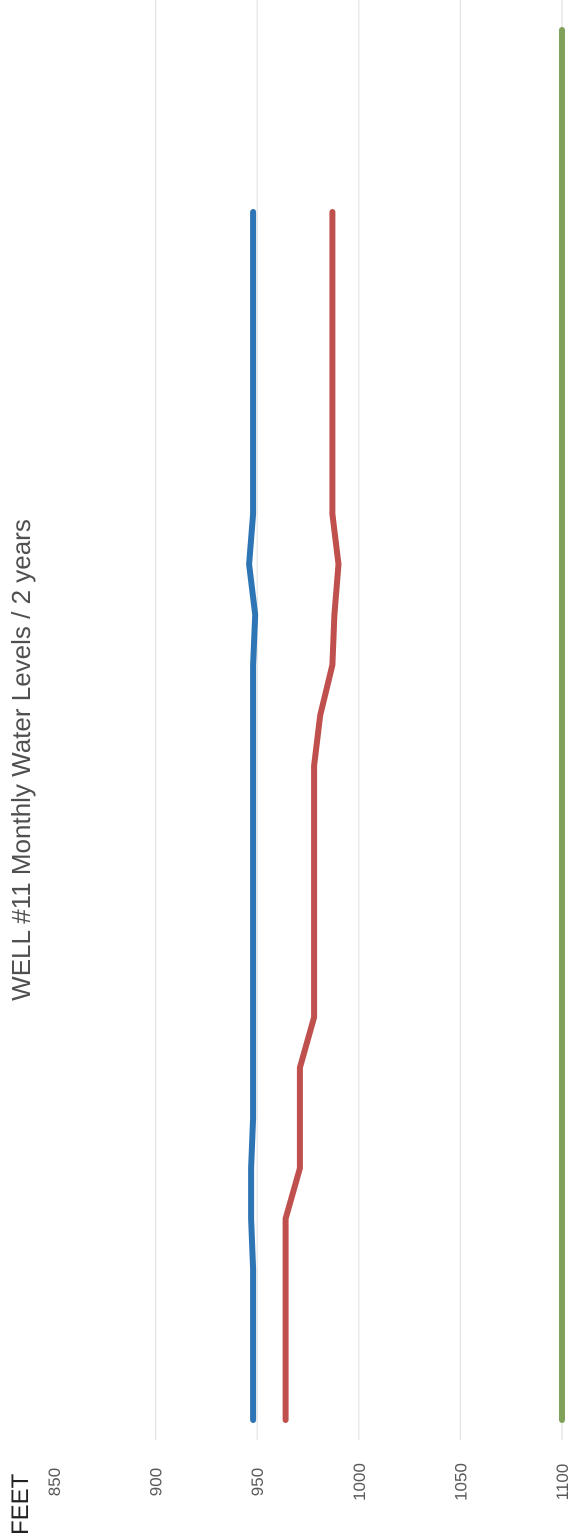  What do you see at coordinates (54, 1482) in the screenshot?
I see `tick-label-850: 850` at bounding box center [54, 1482].